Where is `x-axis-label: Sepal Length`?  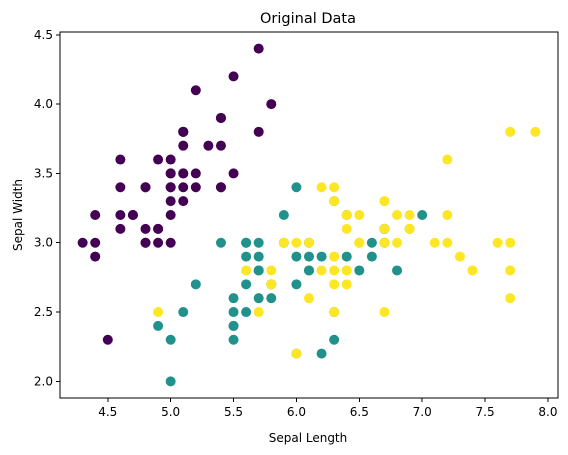 x-axis-label: Sepal Length is located at coordinates (308, 438).